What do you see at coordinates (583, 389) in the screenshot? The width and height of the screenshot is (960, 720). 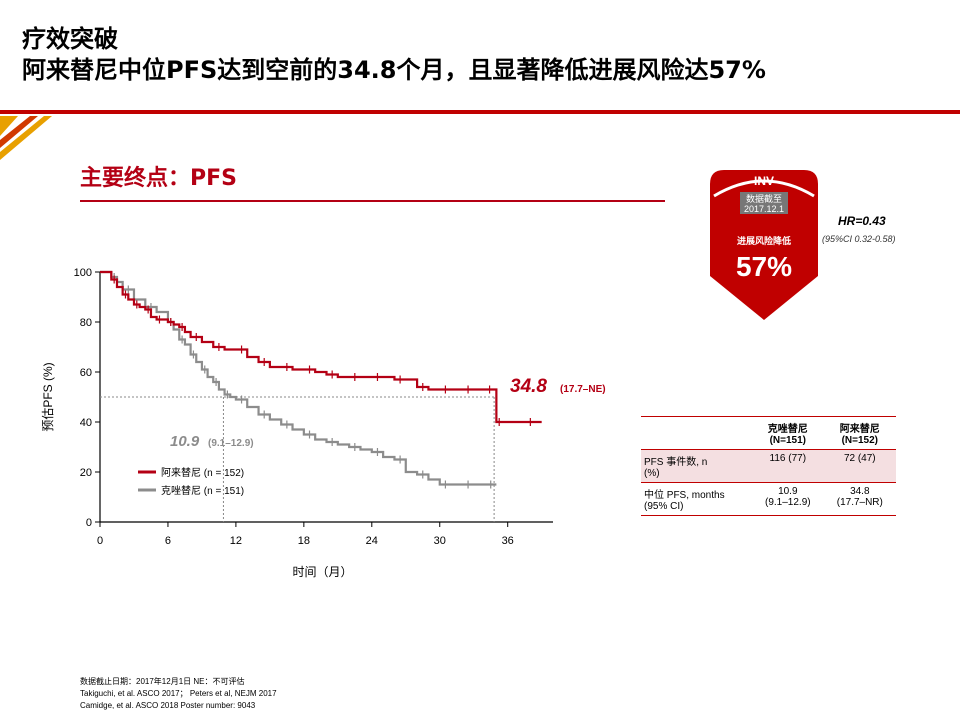 I see `alectinib-median-ci: (17.7–NE)` at bounding box center [583, 389].